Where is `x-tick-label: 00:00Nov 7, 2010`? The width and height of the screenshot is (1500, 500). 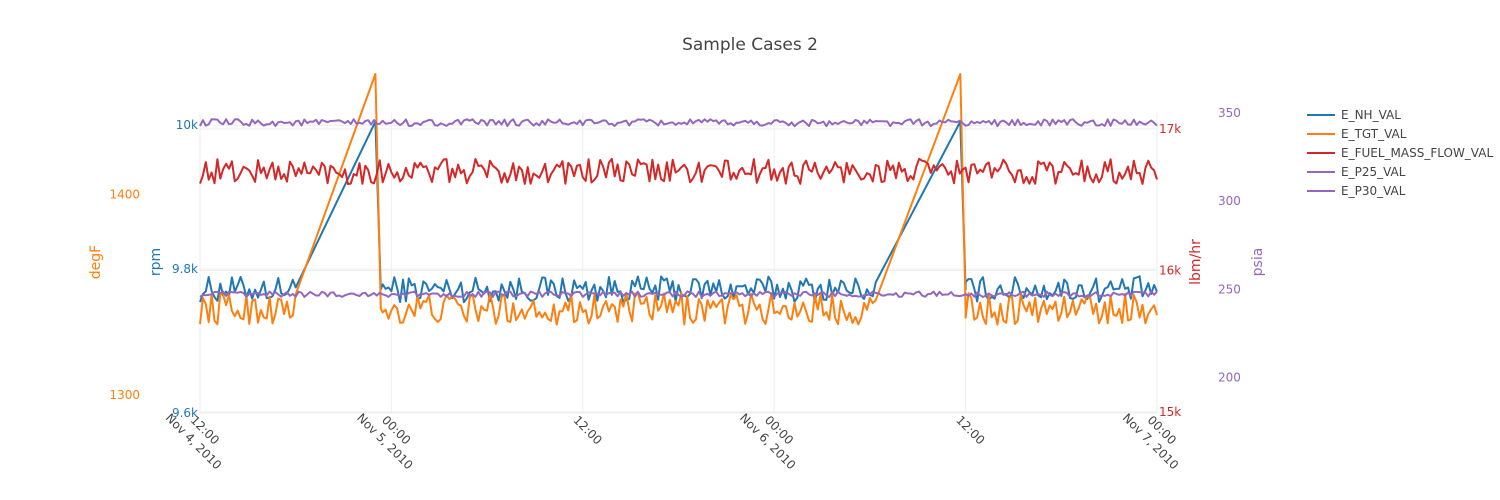 x-tick-label: 00:00Nov 7, 2010 is located at coordinates (1156, 435).